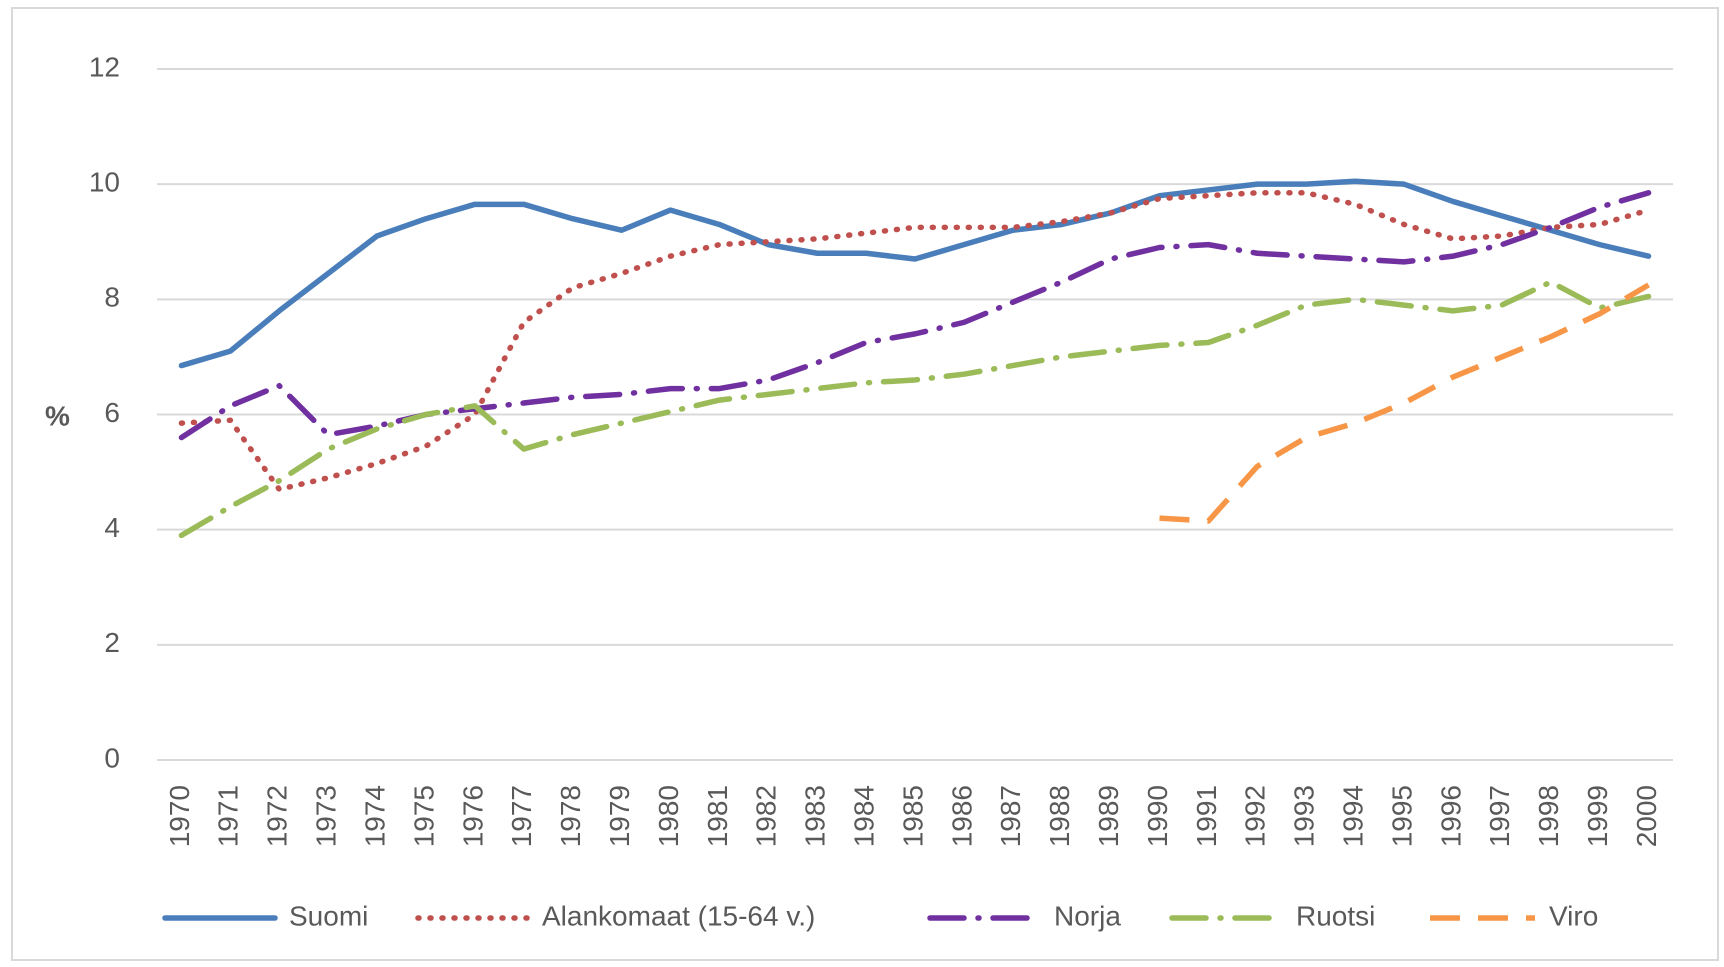  What do you see at coordinates (112, 527) in the screenshot?
I see `y-tick-label: 4` at bounding box center [112, 527].